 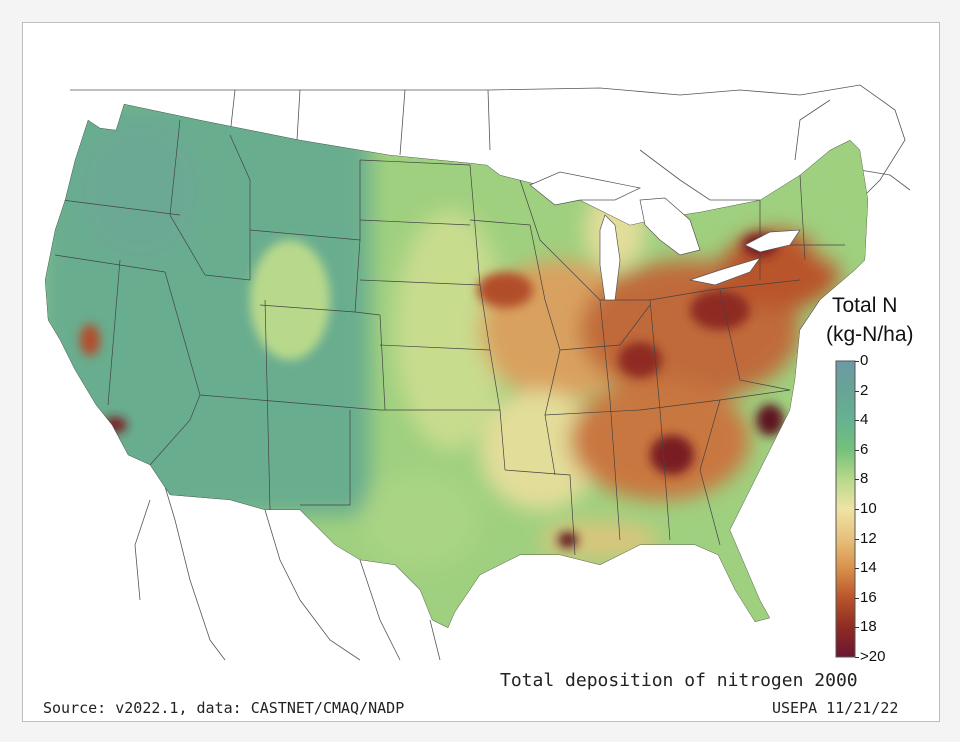 What do you see at coordinates (835, 210) in the screenshot?
I see `maine-low` at bounding box center [835, 210].